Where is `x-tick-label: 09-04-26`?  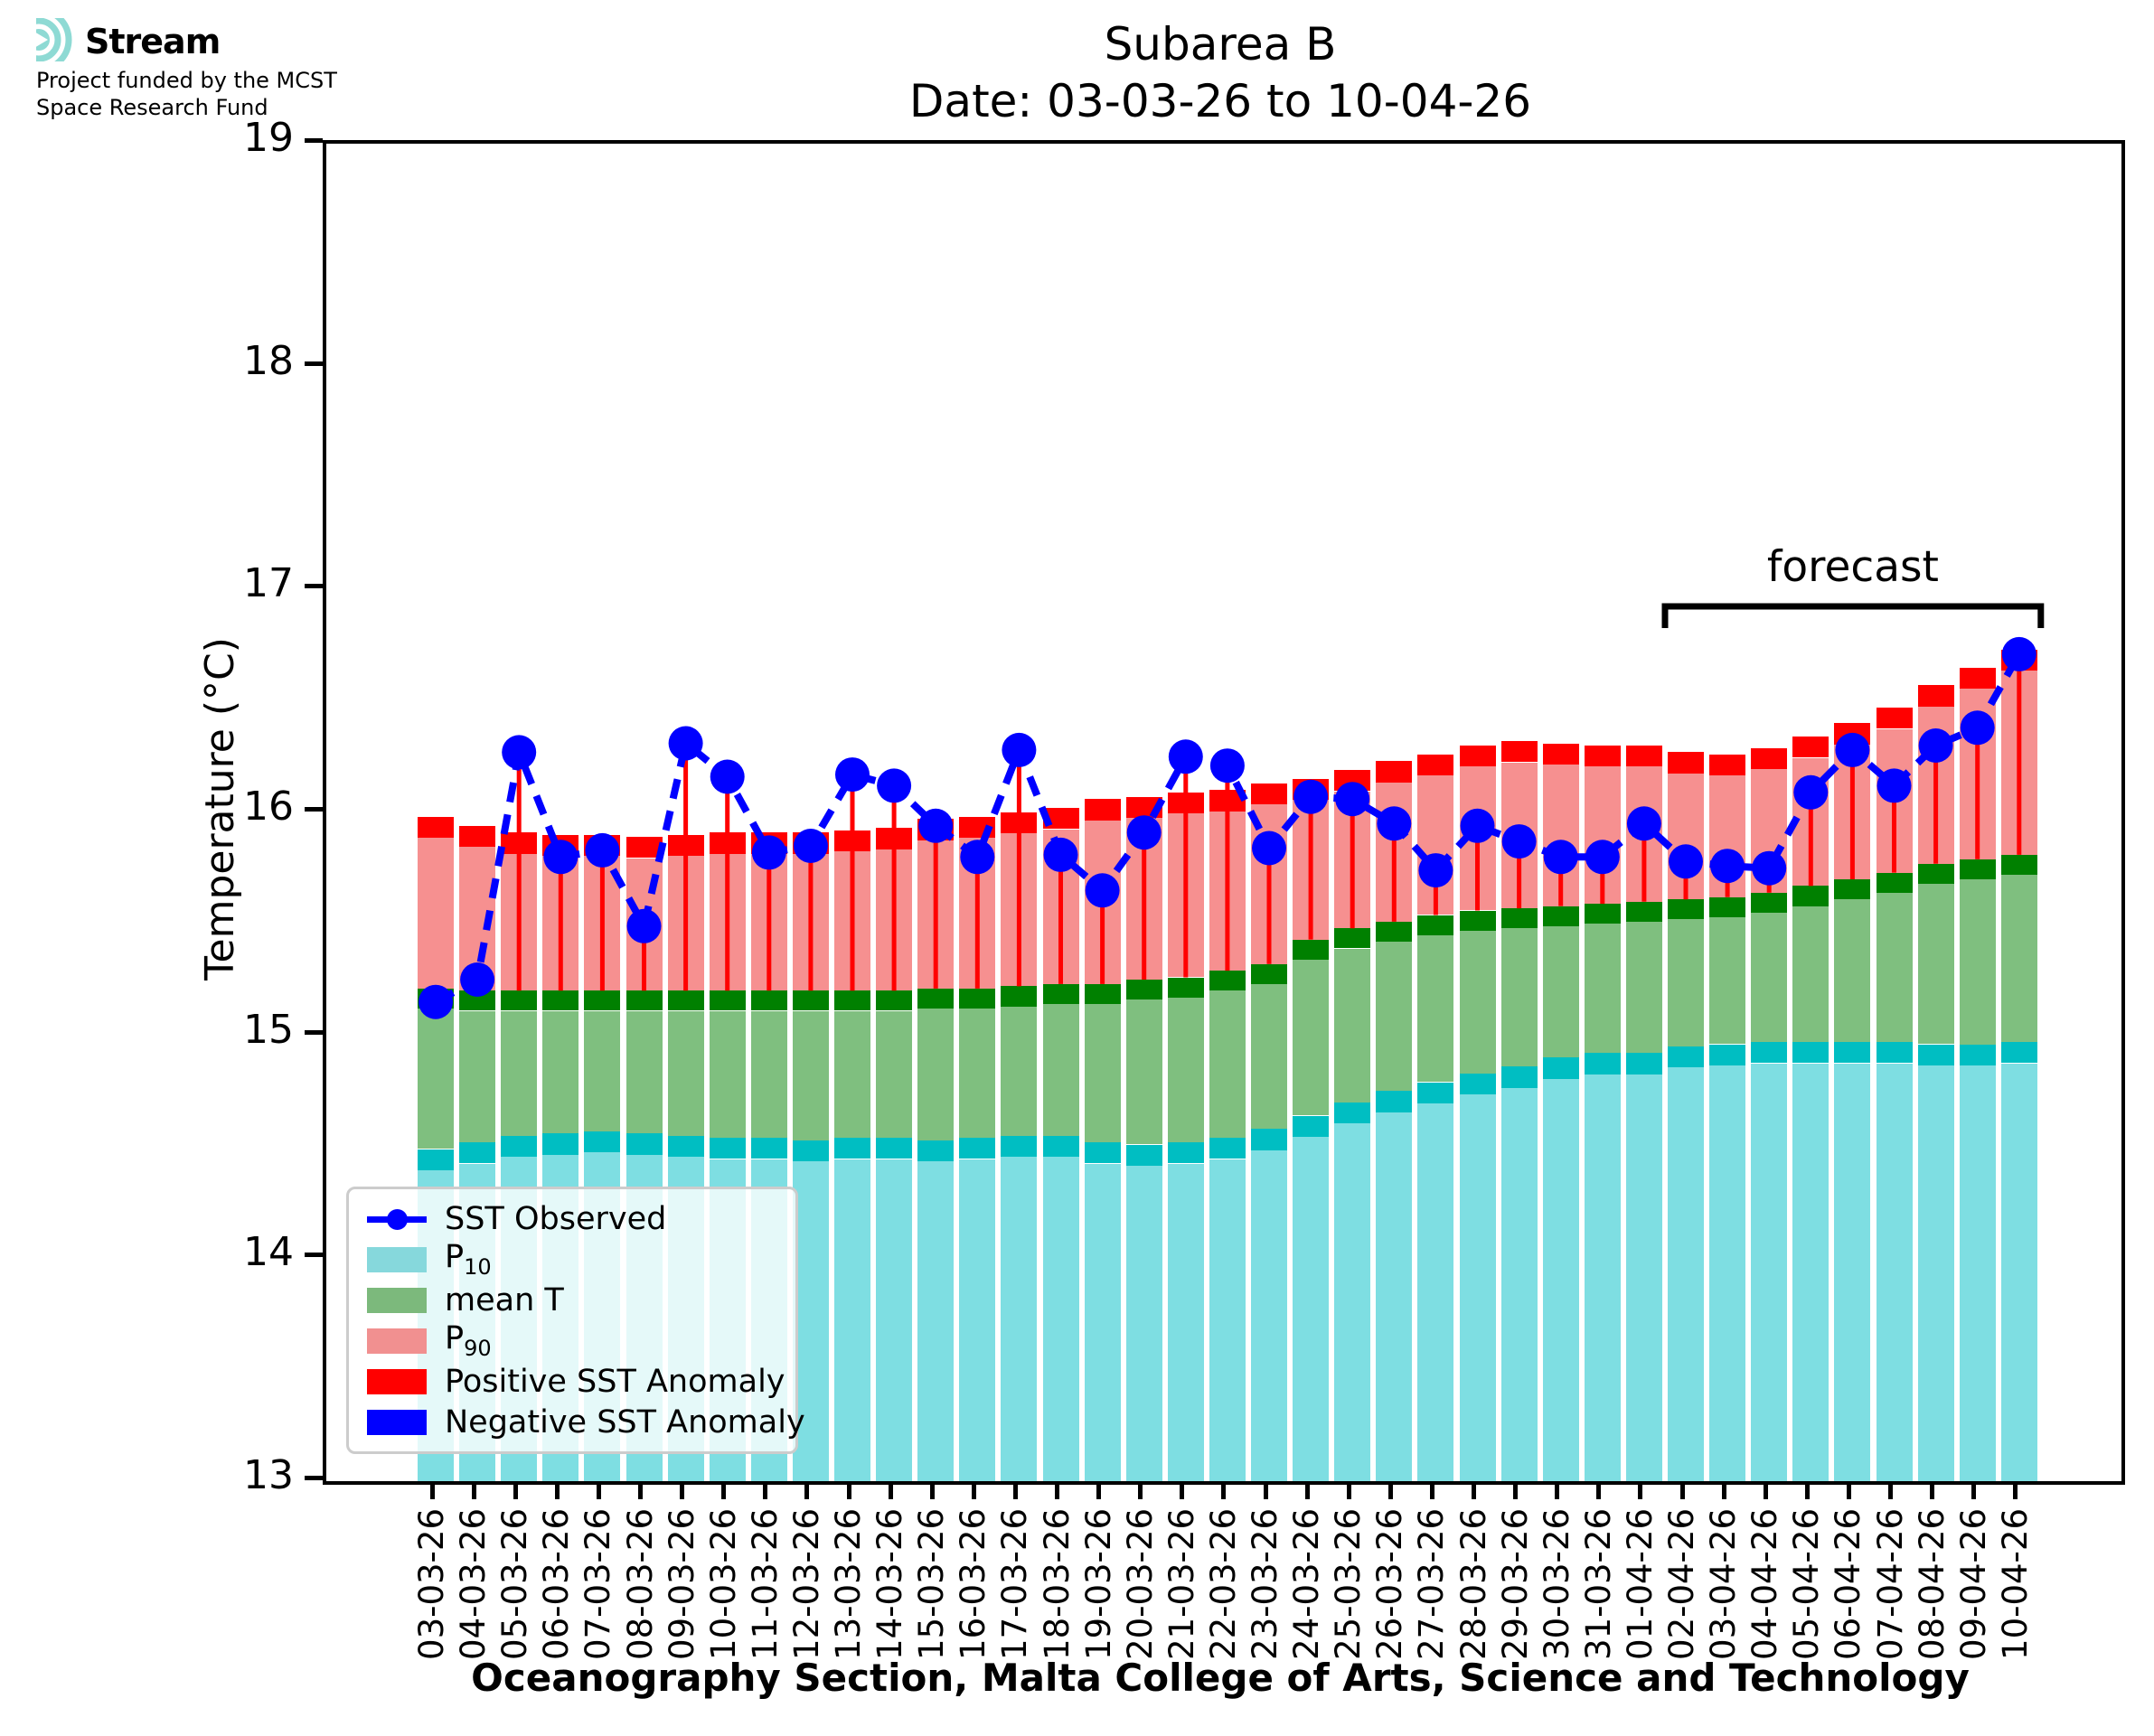
x-tick-label: 09-04-26 is located at coordinates (1973, 1584).